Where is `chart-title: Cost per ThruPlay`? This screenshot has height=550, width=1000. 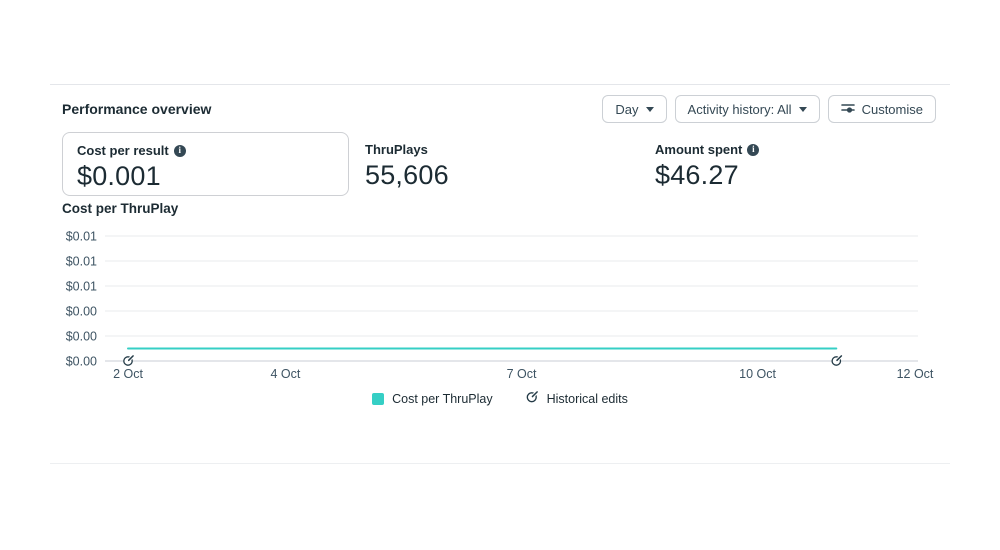 chart-title: Cost per ThruPlay is located at coordinates (120, 208).